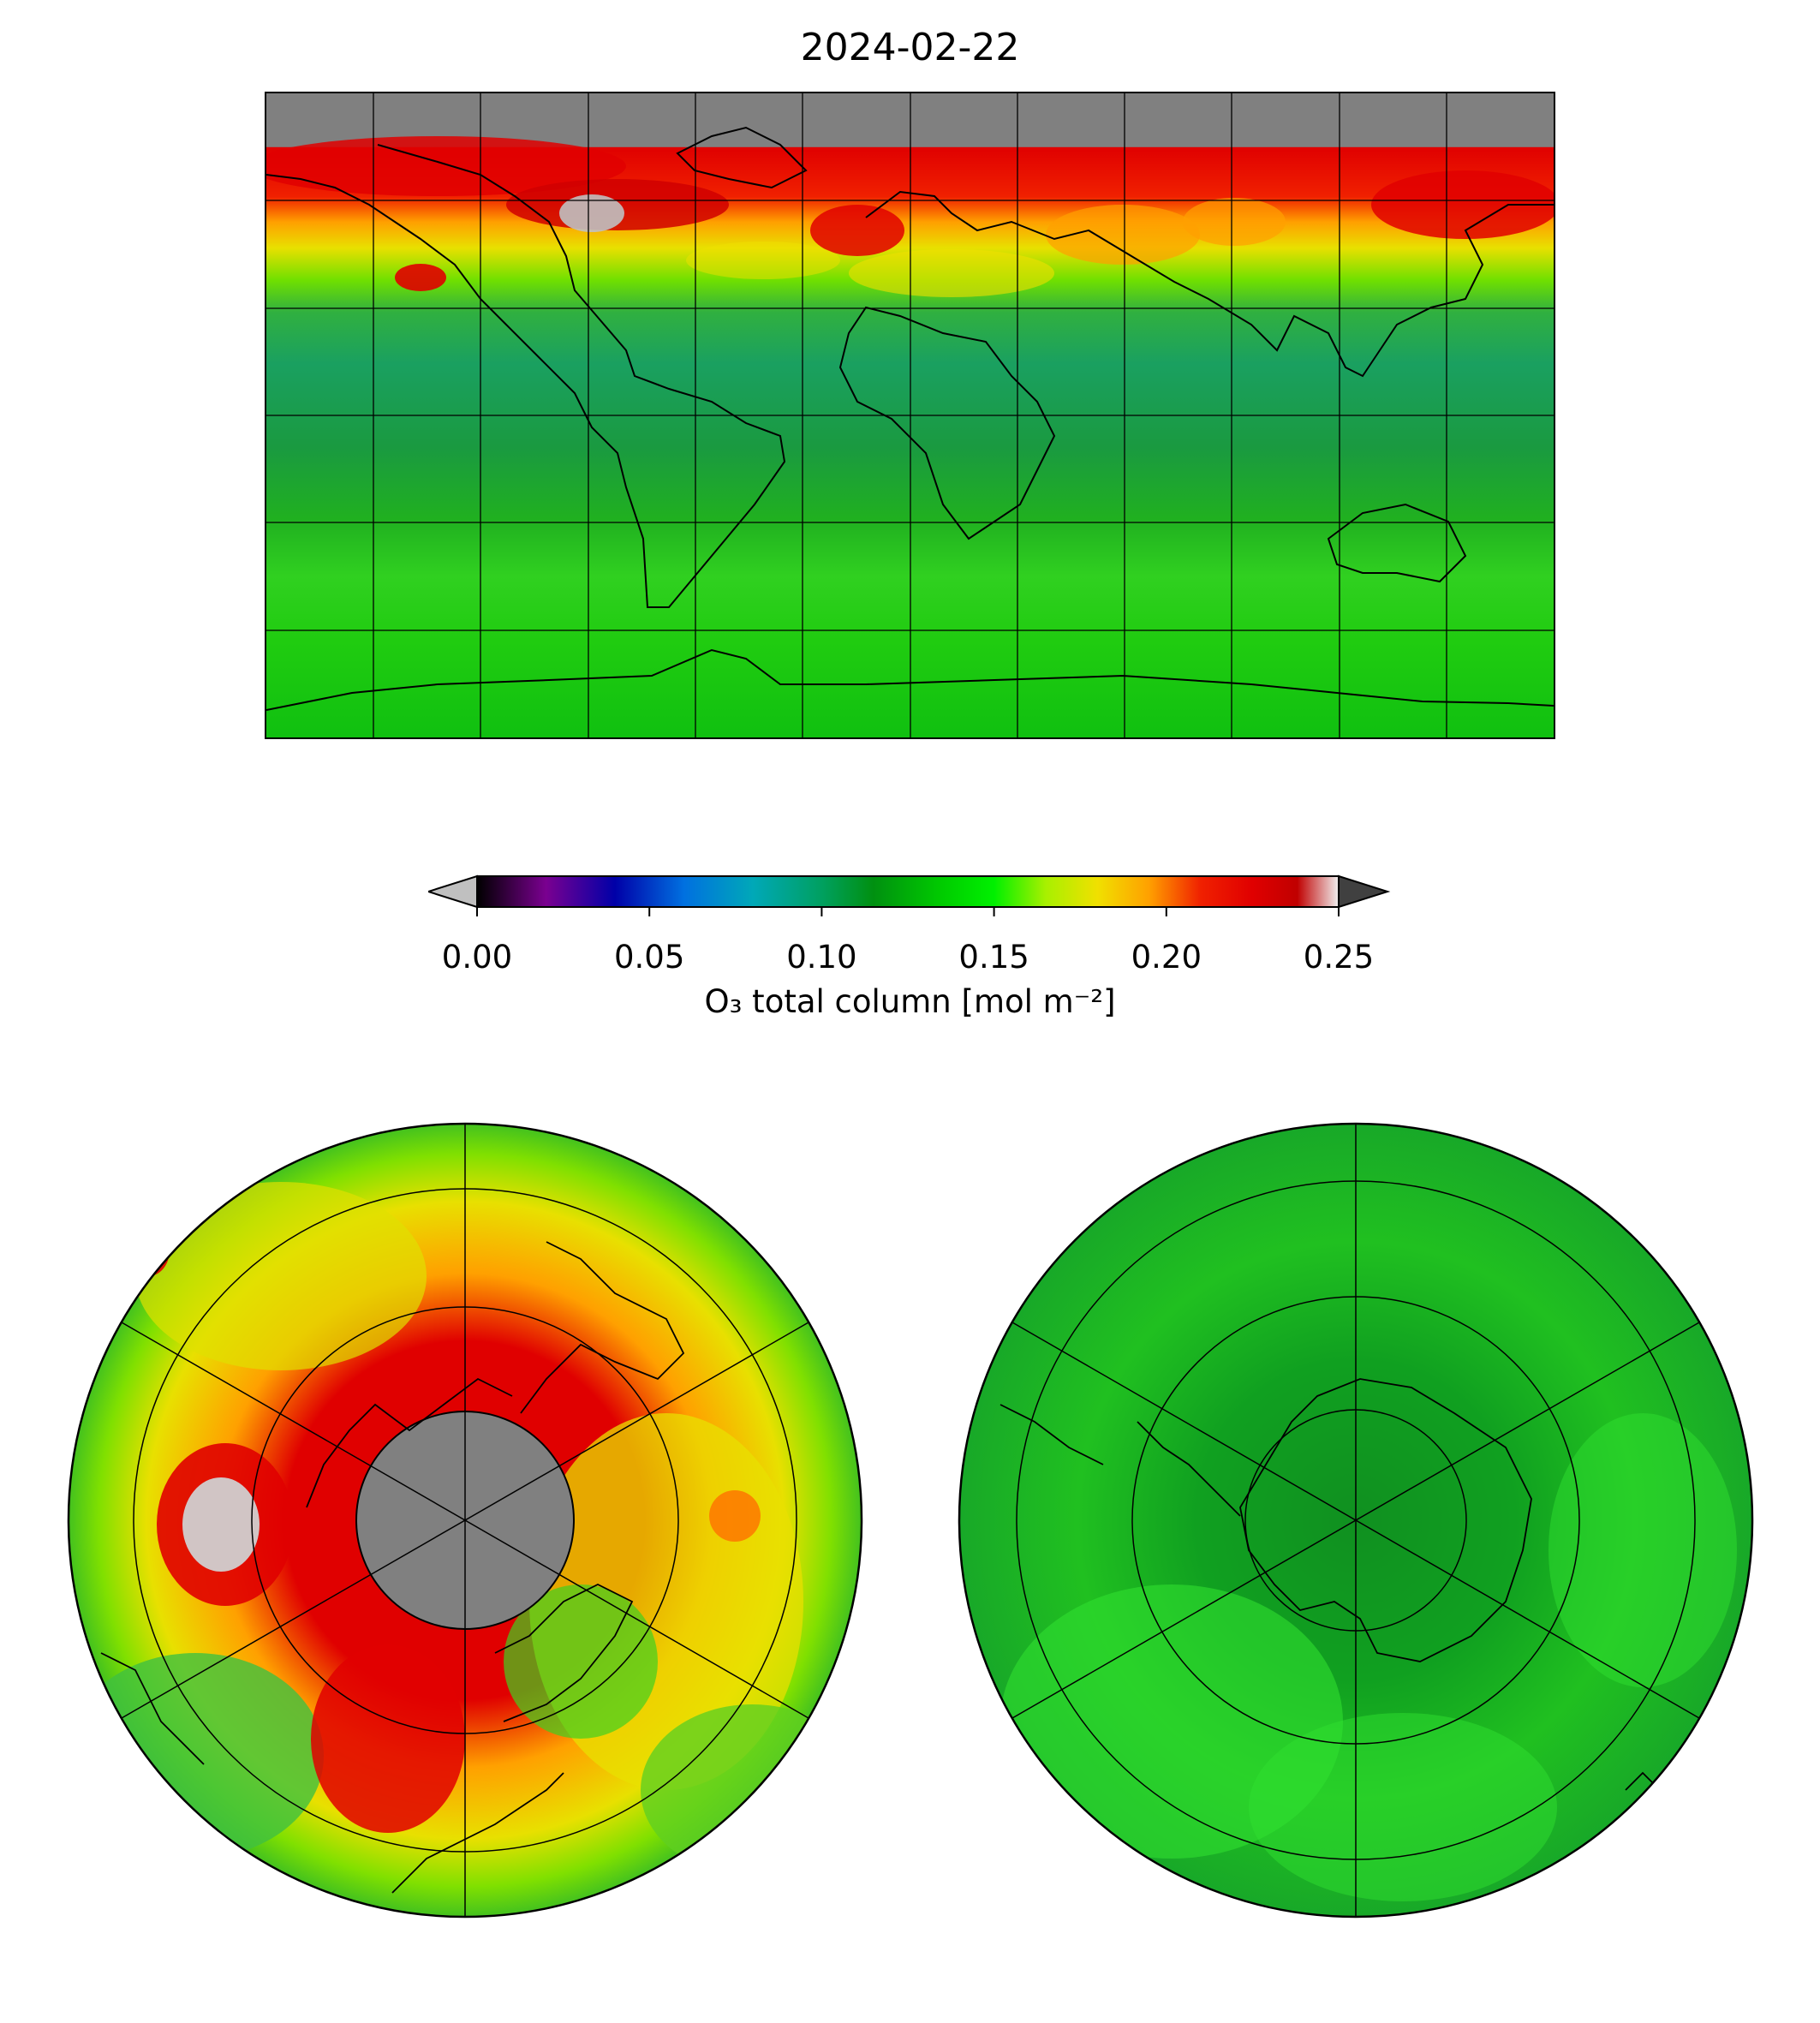 The image size is (1820, 2023). I want to click on colorbar-body, so click(908, 891).